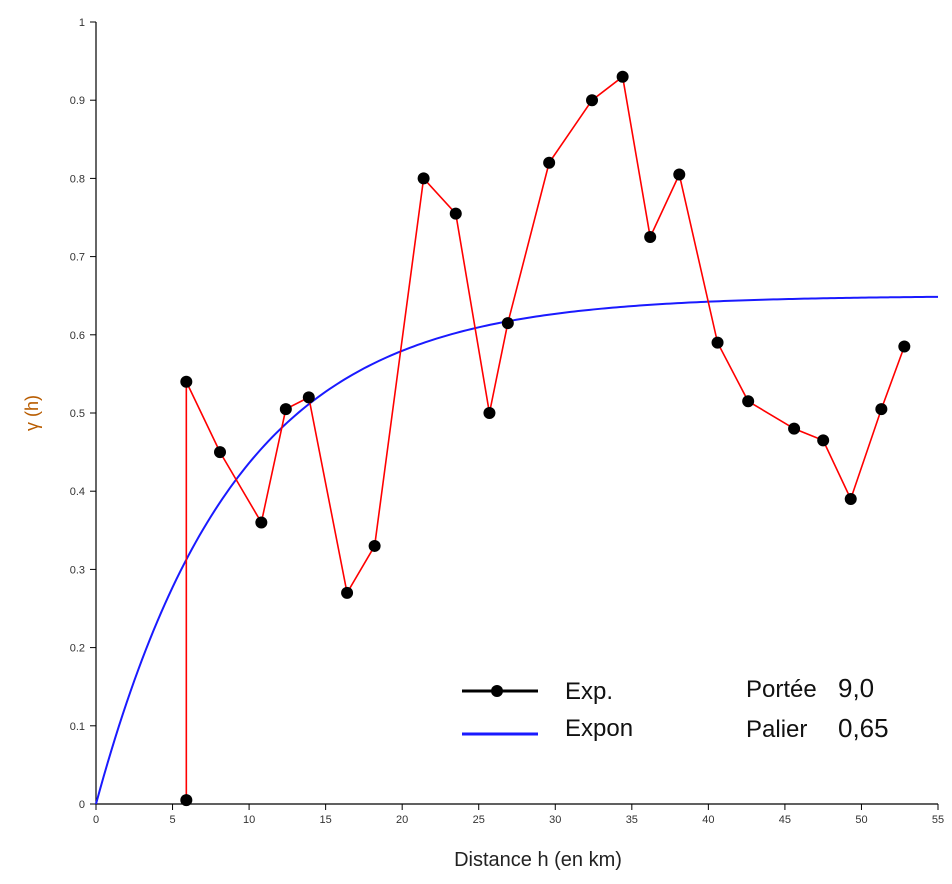 The width and height of the screenshot is (952, 884). What do you see at coordinates (77, 179) in the screenshot?
I see `y-tick-label: 0.8` at bounding box center [77, 179].